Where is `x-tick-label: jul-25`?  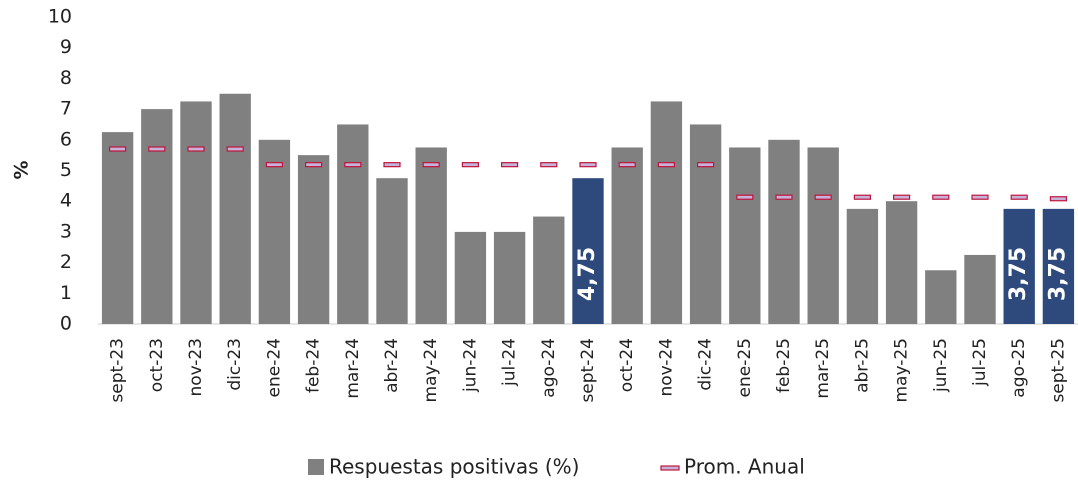 x-tick-label: jul-25 is located at coordinates (980, 362).